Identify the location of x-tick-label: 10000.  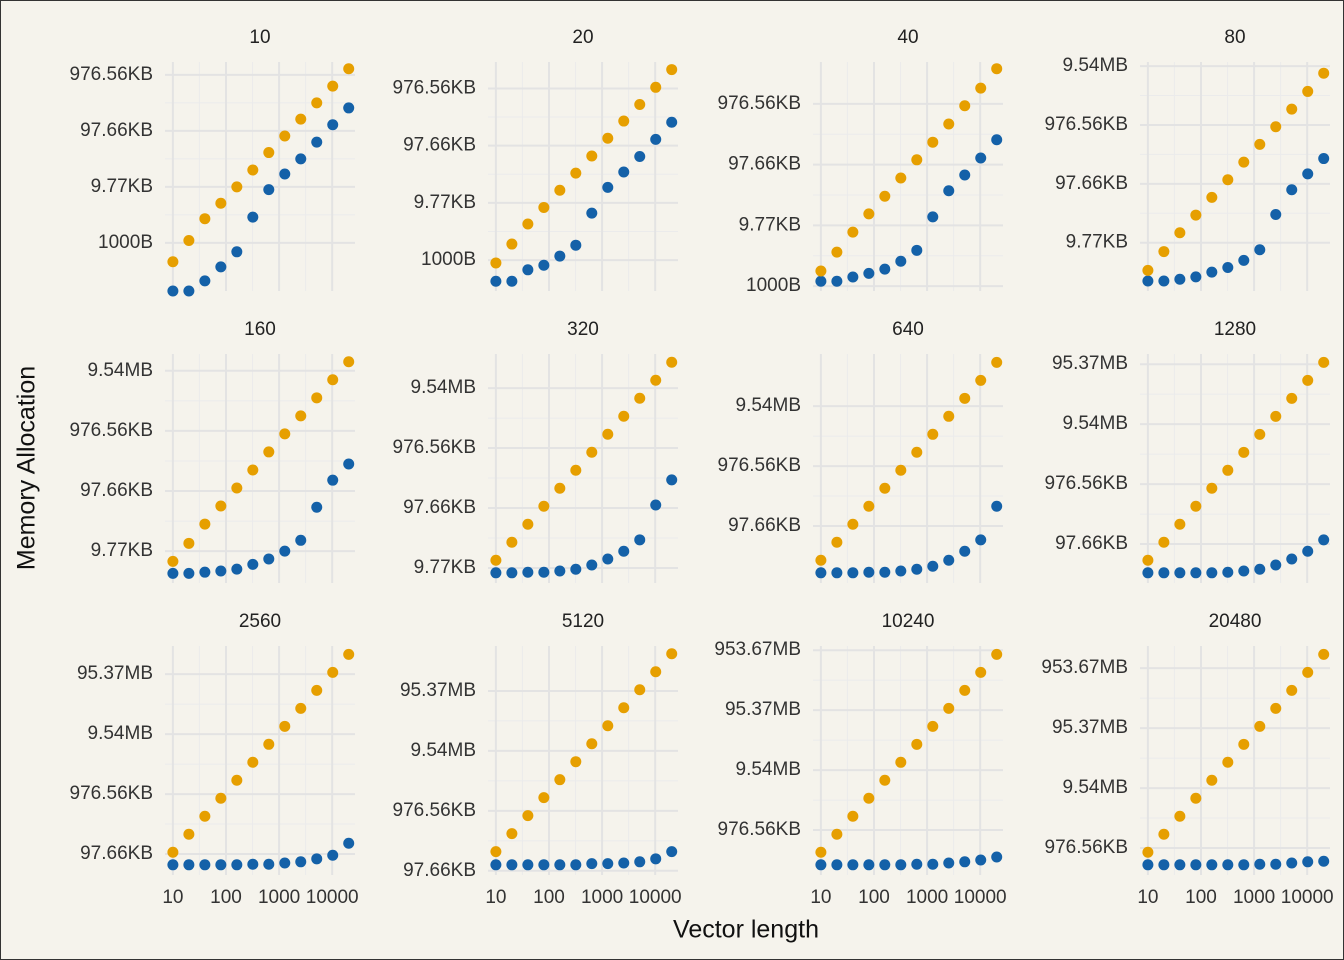
(1307, 897).